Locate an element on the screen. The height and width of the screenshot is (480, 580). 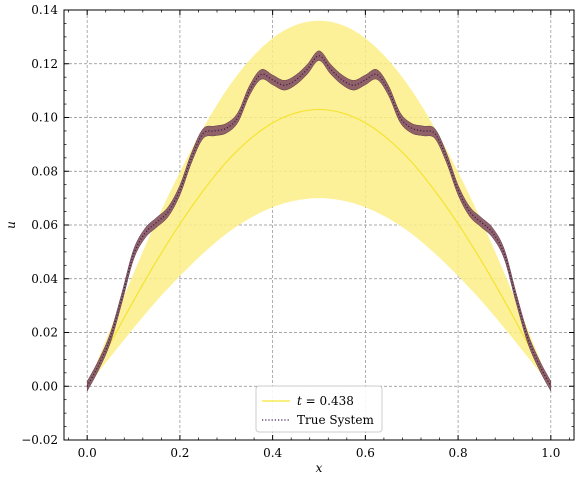
x-axis-label: x is located at coordinates (319, 468).